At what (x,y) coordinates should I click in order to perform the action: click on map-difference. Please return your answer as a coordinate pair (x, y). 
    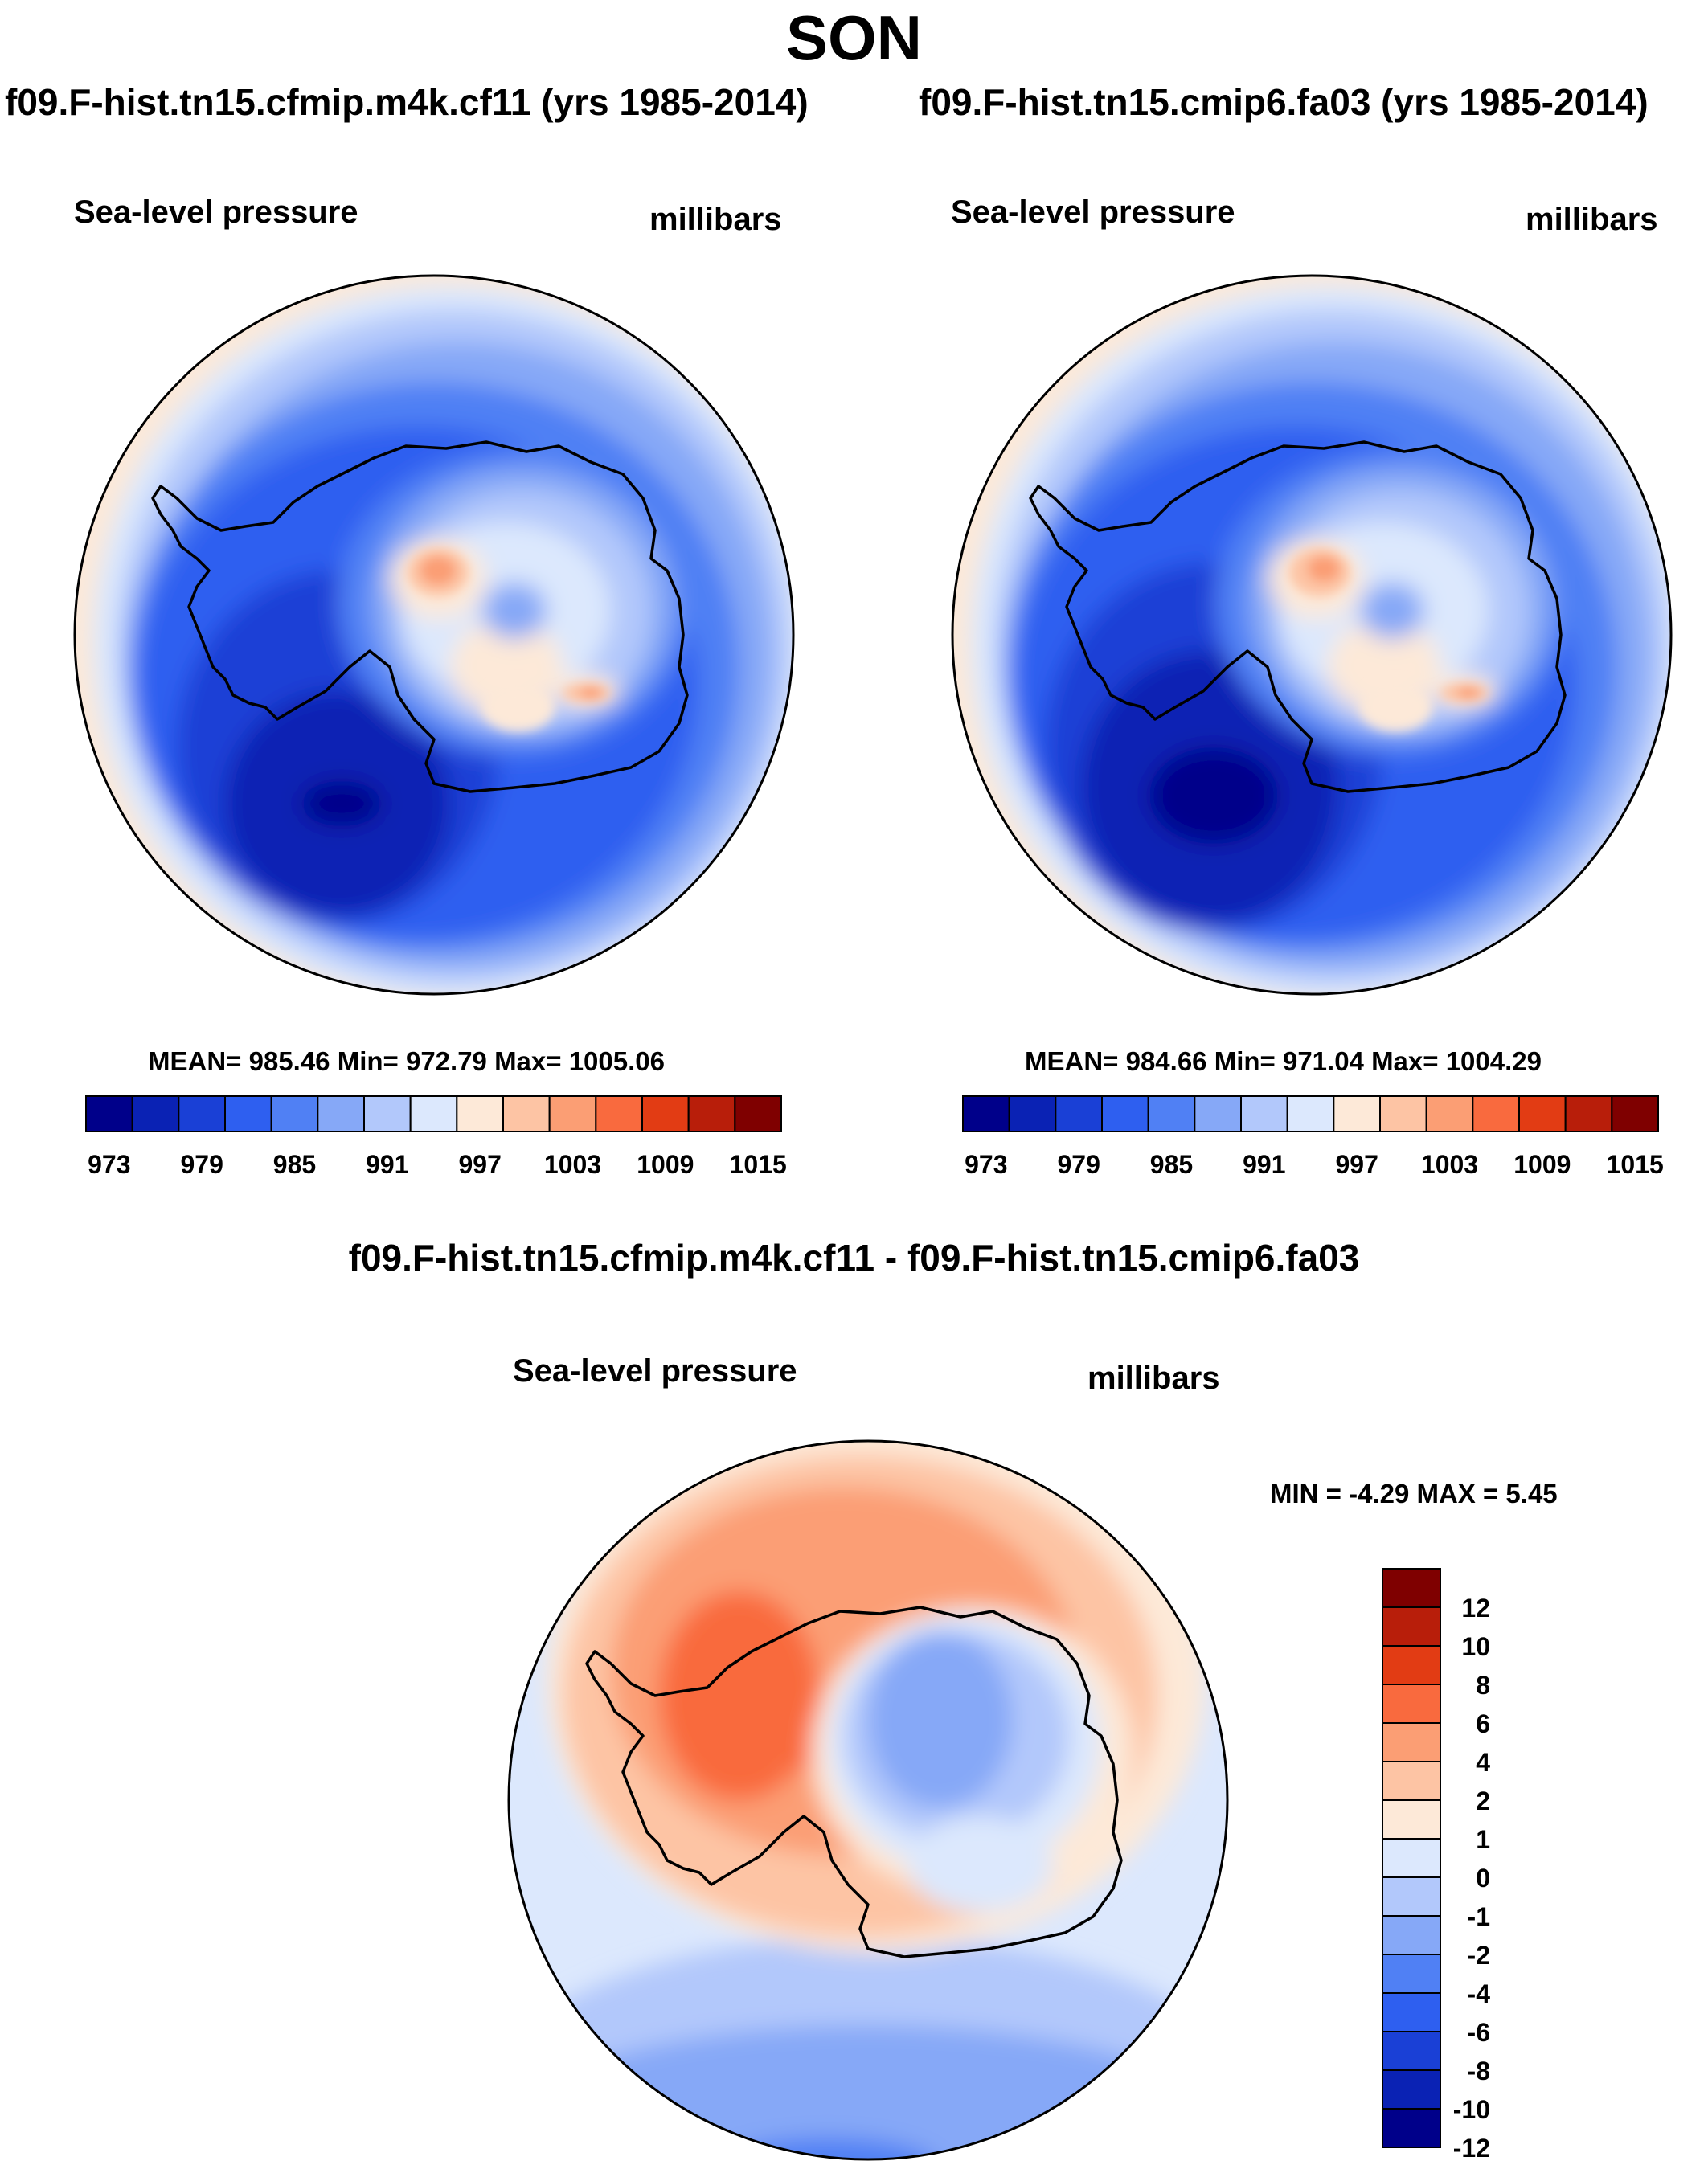
    Looking at the image, I should click on (868, 1800).